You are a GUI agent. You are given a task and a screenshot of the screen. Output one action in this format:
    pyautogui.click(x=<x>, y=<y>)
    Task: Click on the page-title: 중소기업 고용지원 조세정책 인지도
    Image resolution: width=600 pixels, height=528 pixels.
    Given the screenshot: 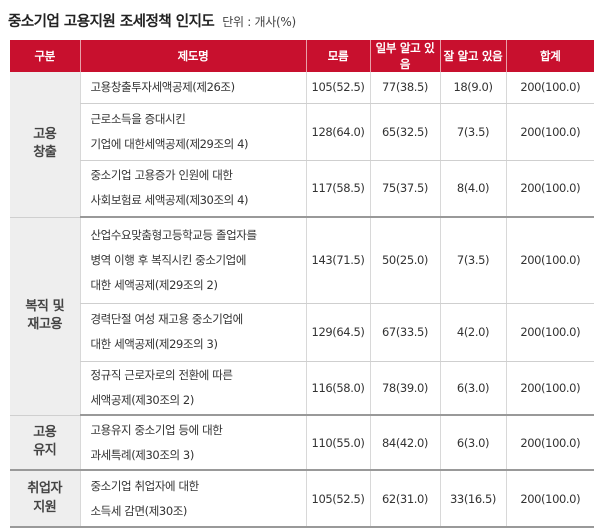 What is the action you would take?
    pyautogui.click(x=111, y=22)
    